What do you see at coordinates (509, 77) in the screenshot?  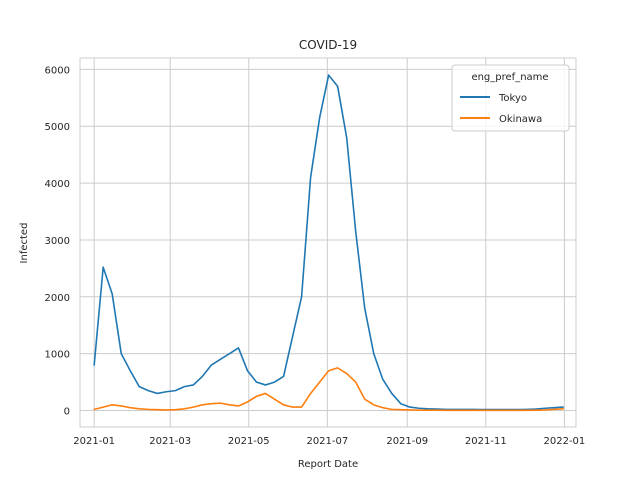 I see `legend-title: eng_pref_name` at bounding box center [509, 77].